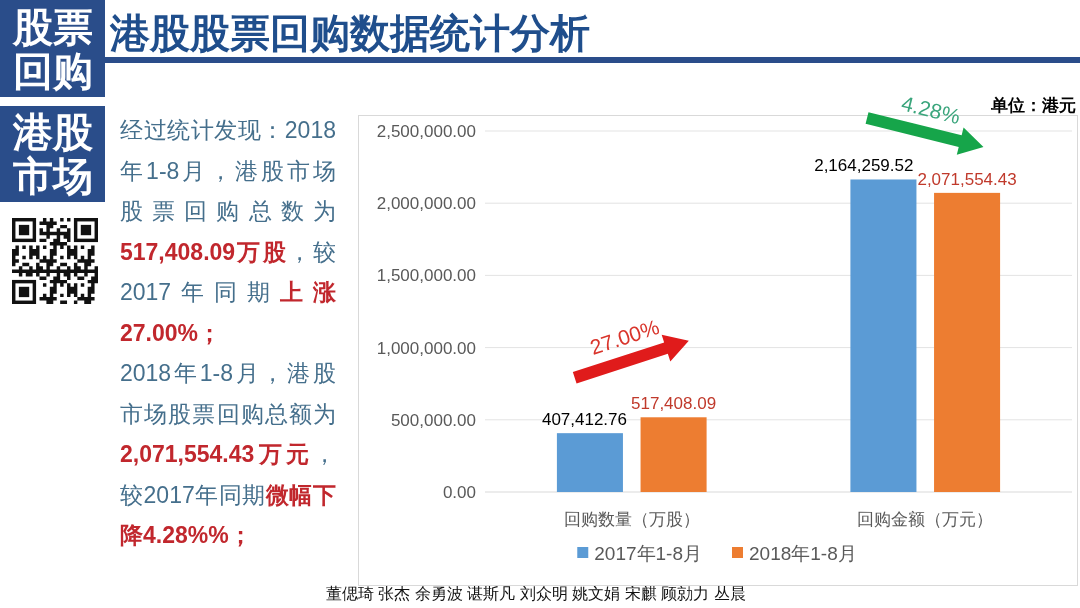  I want to click on text: 上涨, so click(308, 292).